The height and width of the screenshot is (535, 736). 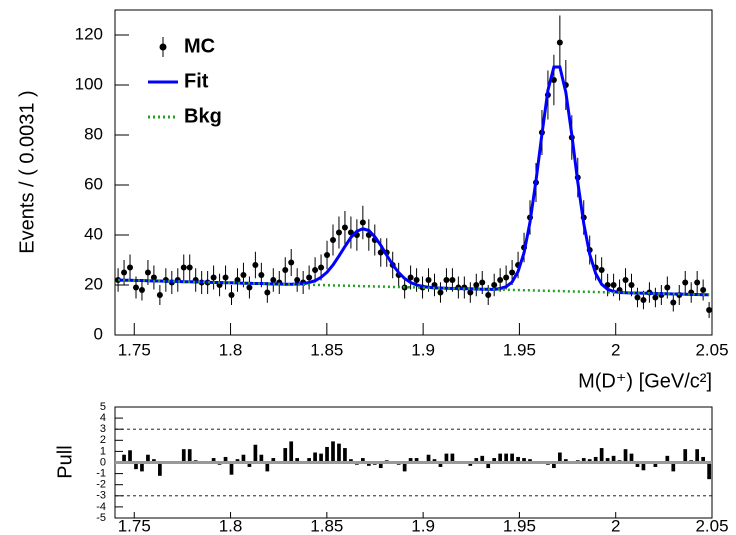 What do you see at coordinates (163, 47) in the screenshot?
I see `legend-marker` at bounding box center [163, 47].